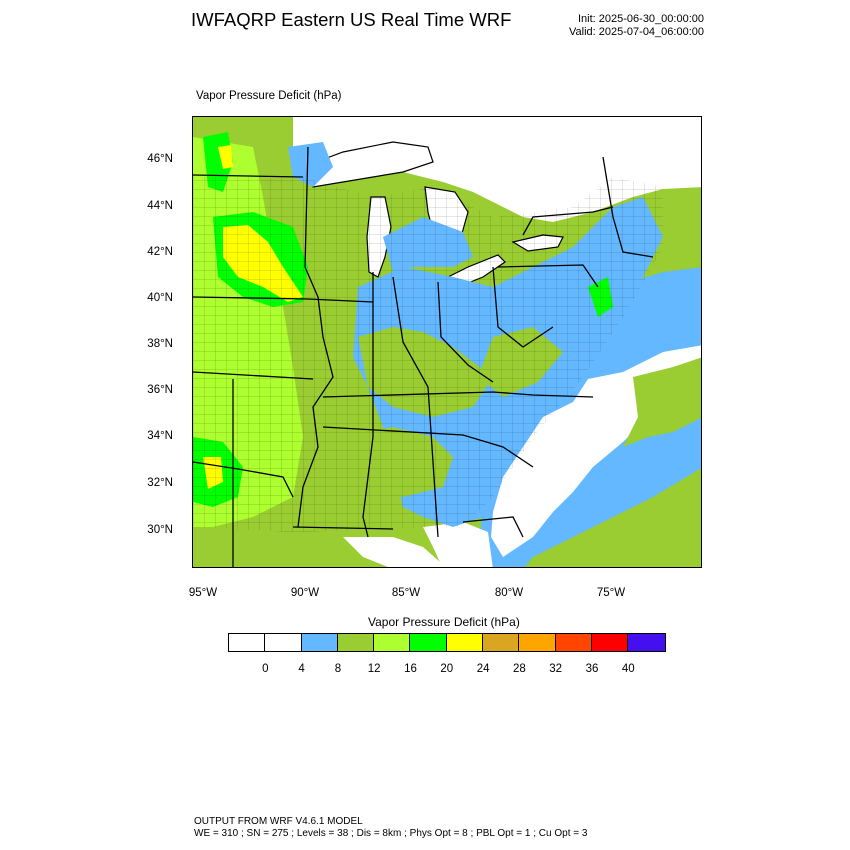  Describe the element at coordinates (338, 669) in the screenshot. I see `colorbar-tick-label: 8` at that location.